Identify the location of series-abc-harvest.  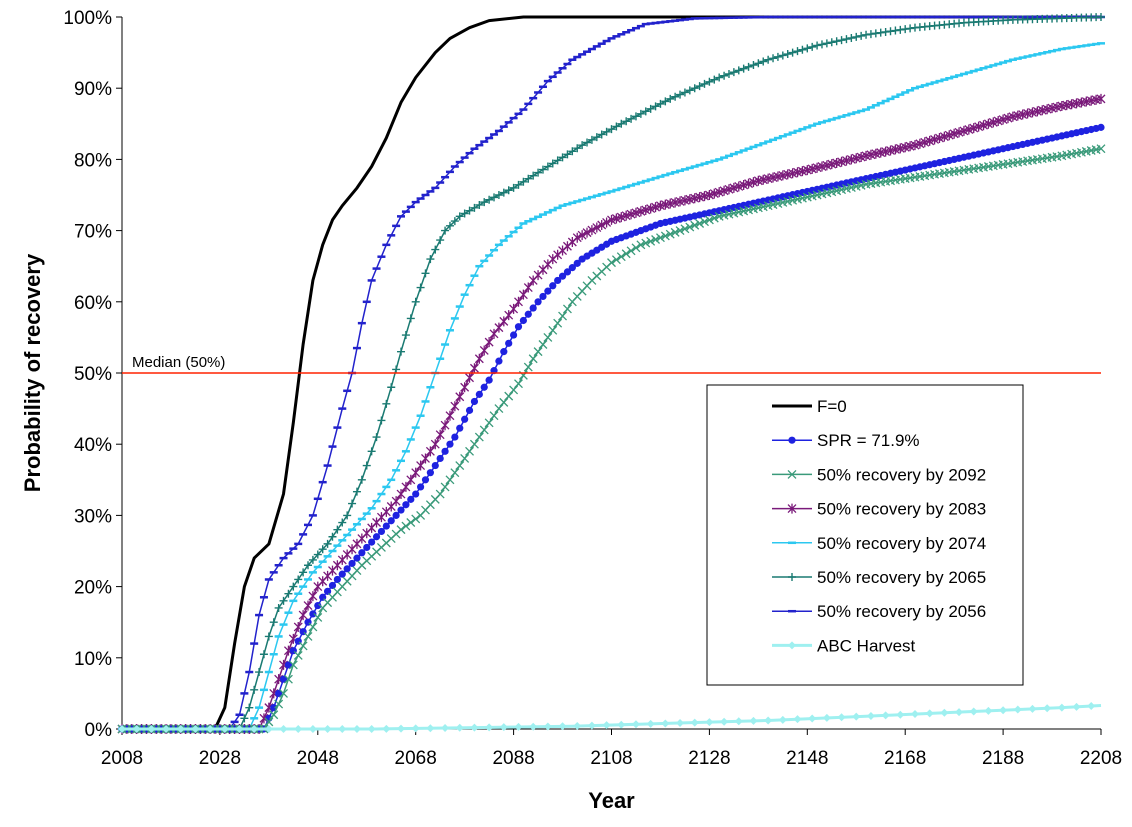
(610, 717).